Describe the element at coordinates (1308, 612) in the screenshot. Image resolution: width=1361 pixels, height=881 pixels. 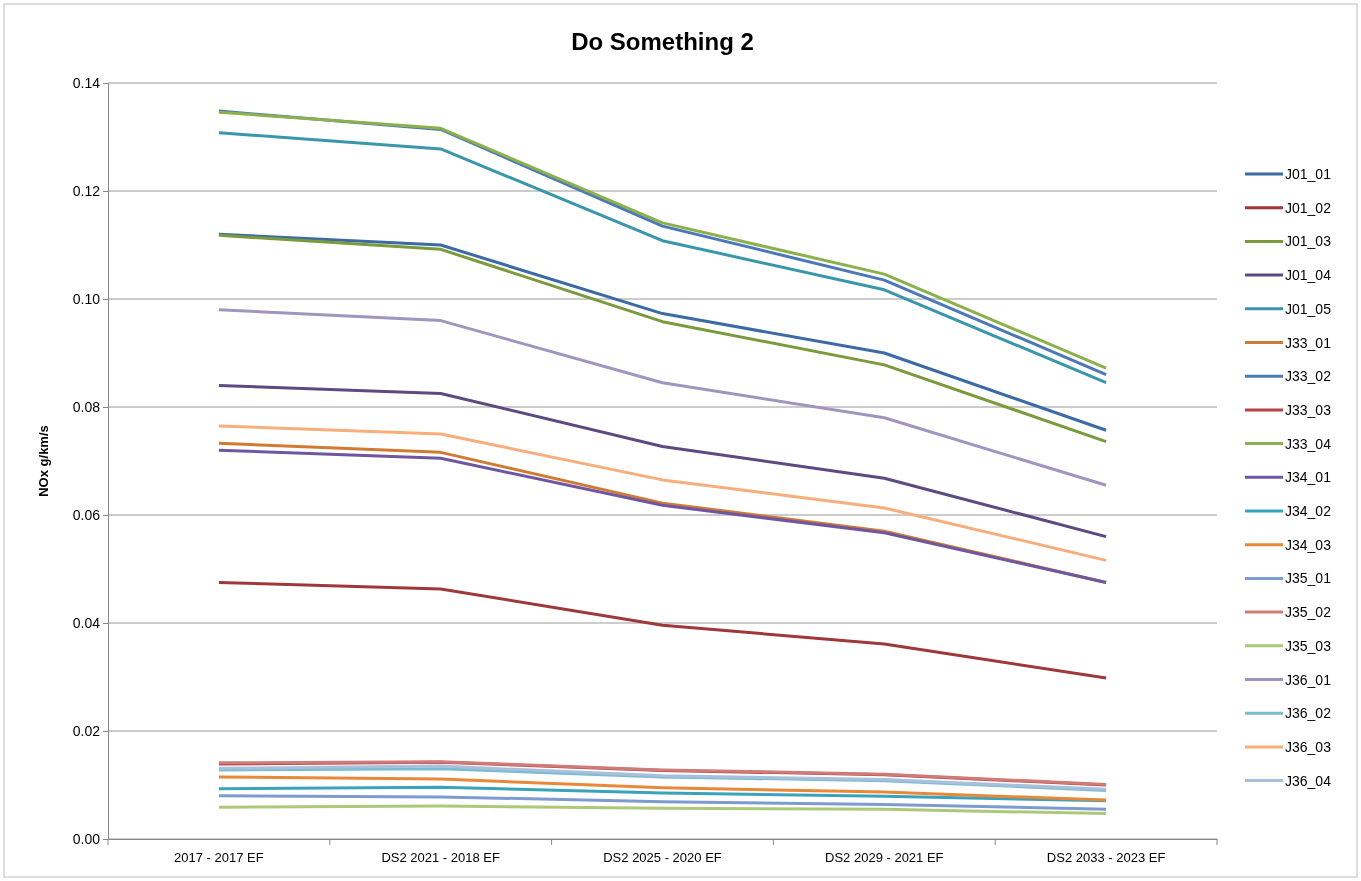
I see `legend-label: J35_02` at that location.